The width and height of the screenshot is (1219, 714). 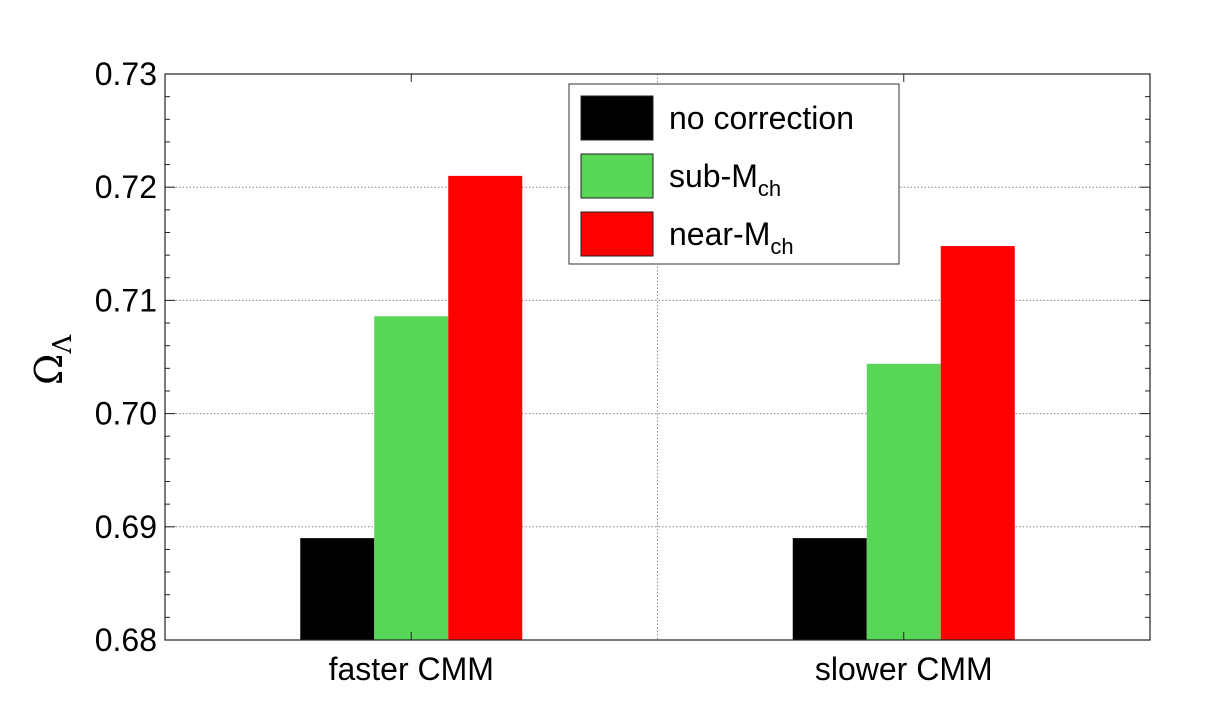 What do you see at coordinates (719, 234) in the screenshot?
I see `legend-label-main: near-M` at bounding box center [719, 234].